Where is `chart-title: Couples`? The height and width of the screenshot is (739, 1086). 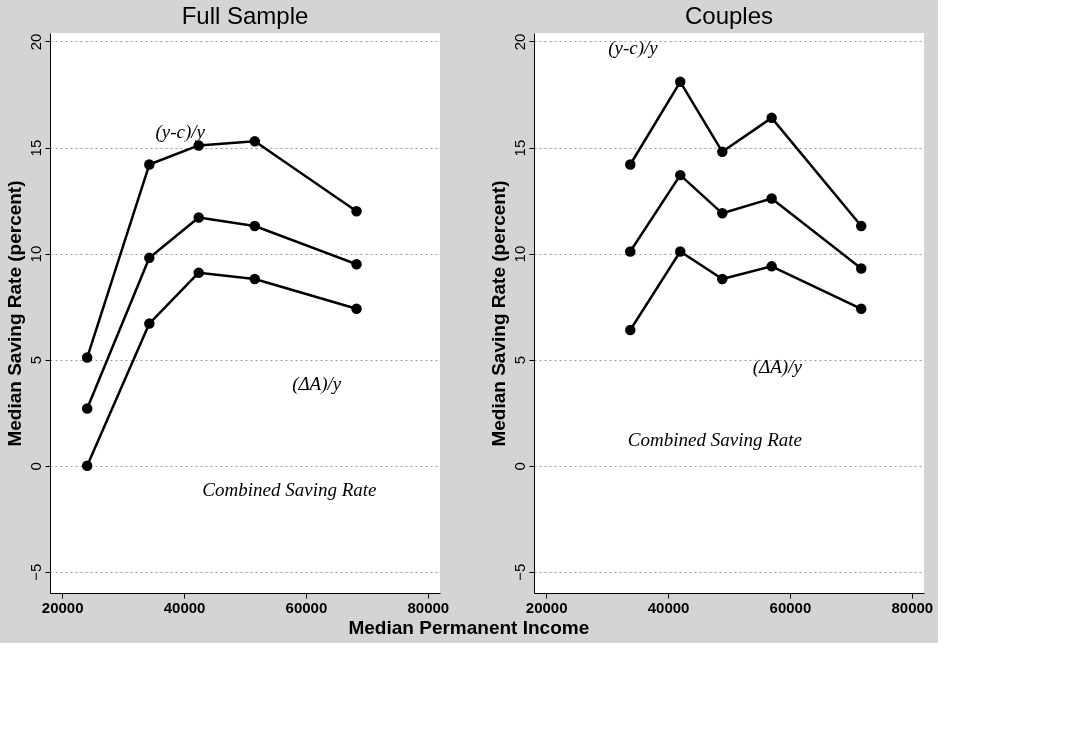
chart-title: Couples is located at coordinates (729, 15).